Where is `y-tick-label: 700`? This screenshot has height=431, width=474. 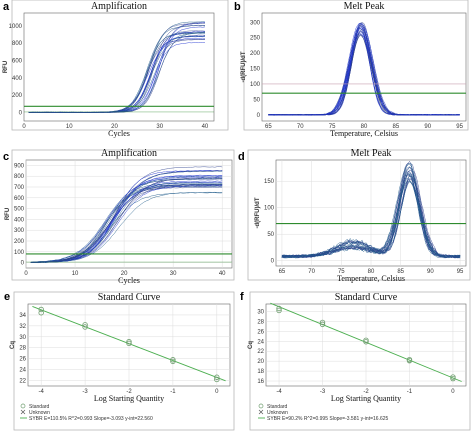 y-tick-label: 700 is located at coordinates (19, 188).